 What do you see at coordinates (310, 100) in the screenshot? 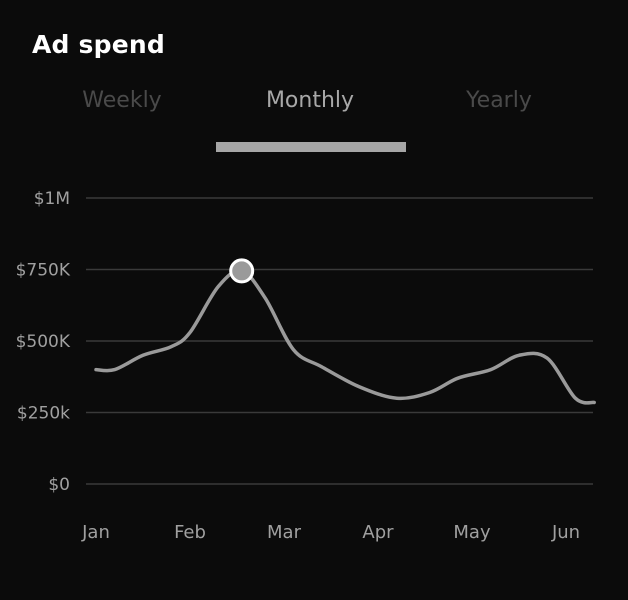
I see `tab-monthly: Monthly` at bounding box center [310, 100].